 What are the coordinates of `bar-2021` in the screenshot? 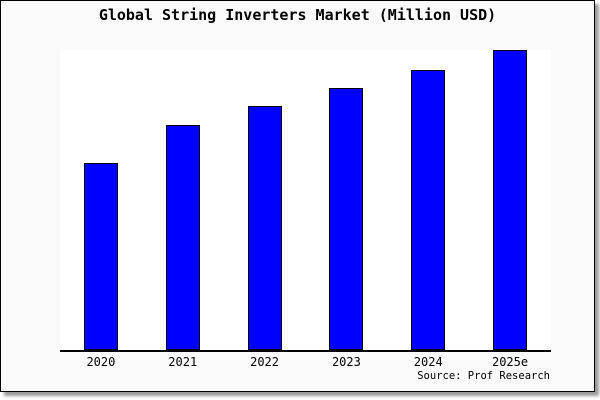 It's located at (182, 237).